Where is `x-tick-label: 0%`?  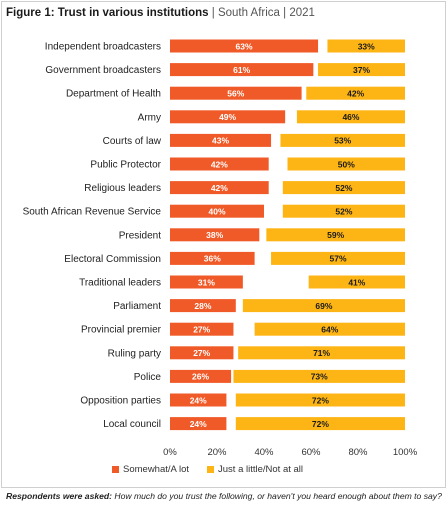 x-tick-label: 0% is located at coordinates (170, 452).